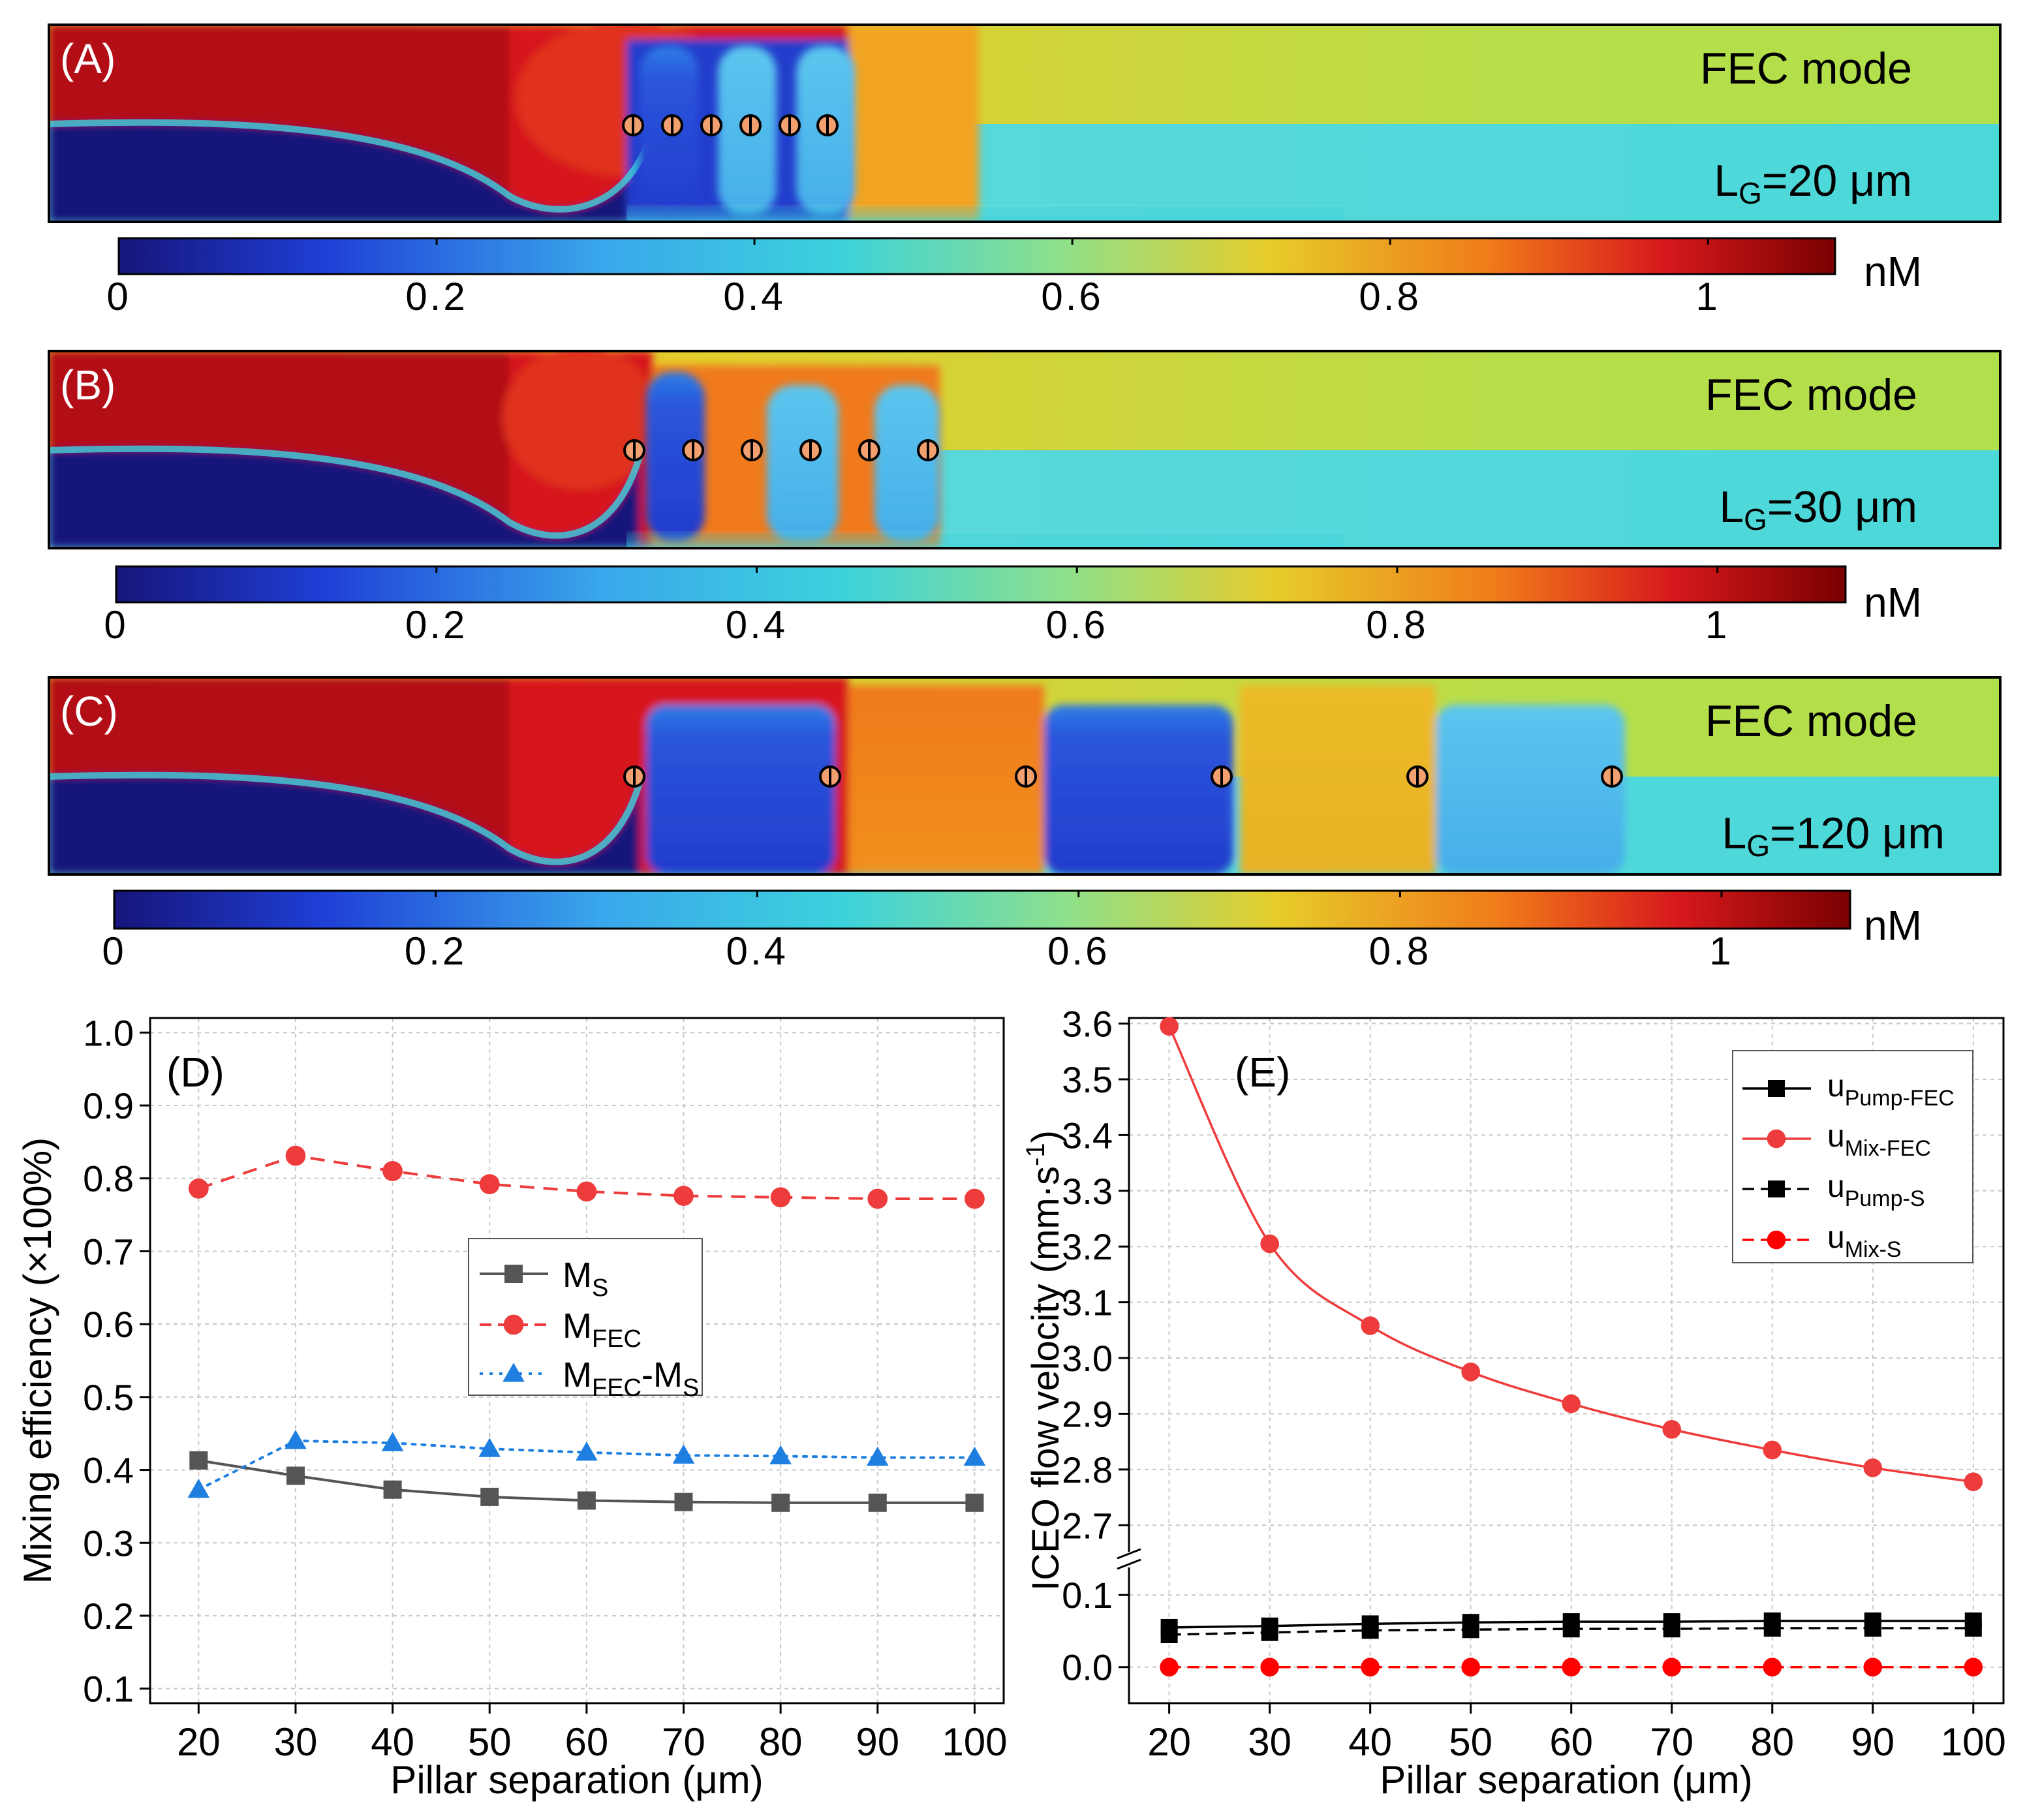  What do you see at coordinates (1758, 846) in the screenshot?
I see `gap-sub-c: G` at bounding box center [1758, 846].